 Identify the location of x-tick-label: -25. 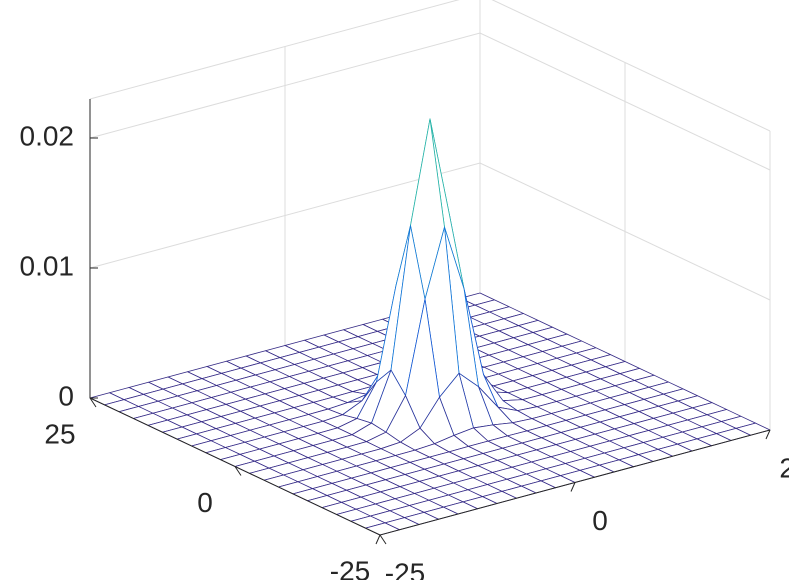
(405, 568).